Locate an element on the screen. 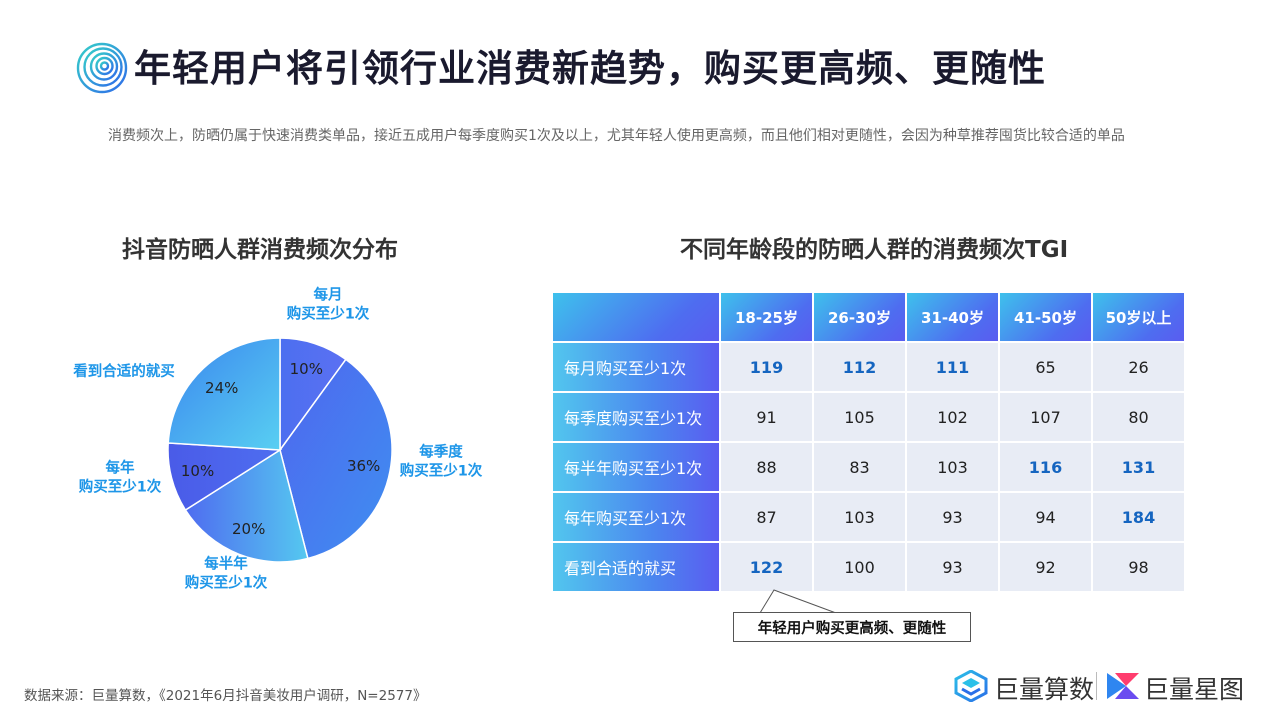  row-header: 每月购买至少1次 is located at coordinates (637, 368).